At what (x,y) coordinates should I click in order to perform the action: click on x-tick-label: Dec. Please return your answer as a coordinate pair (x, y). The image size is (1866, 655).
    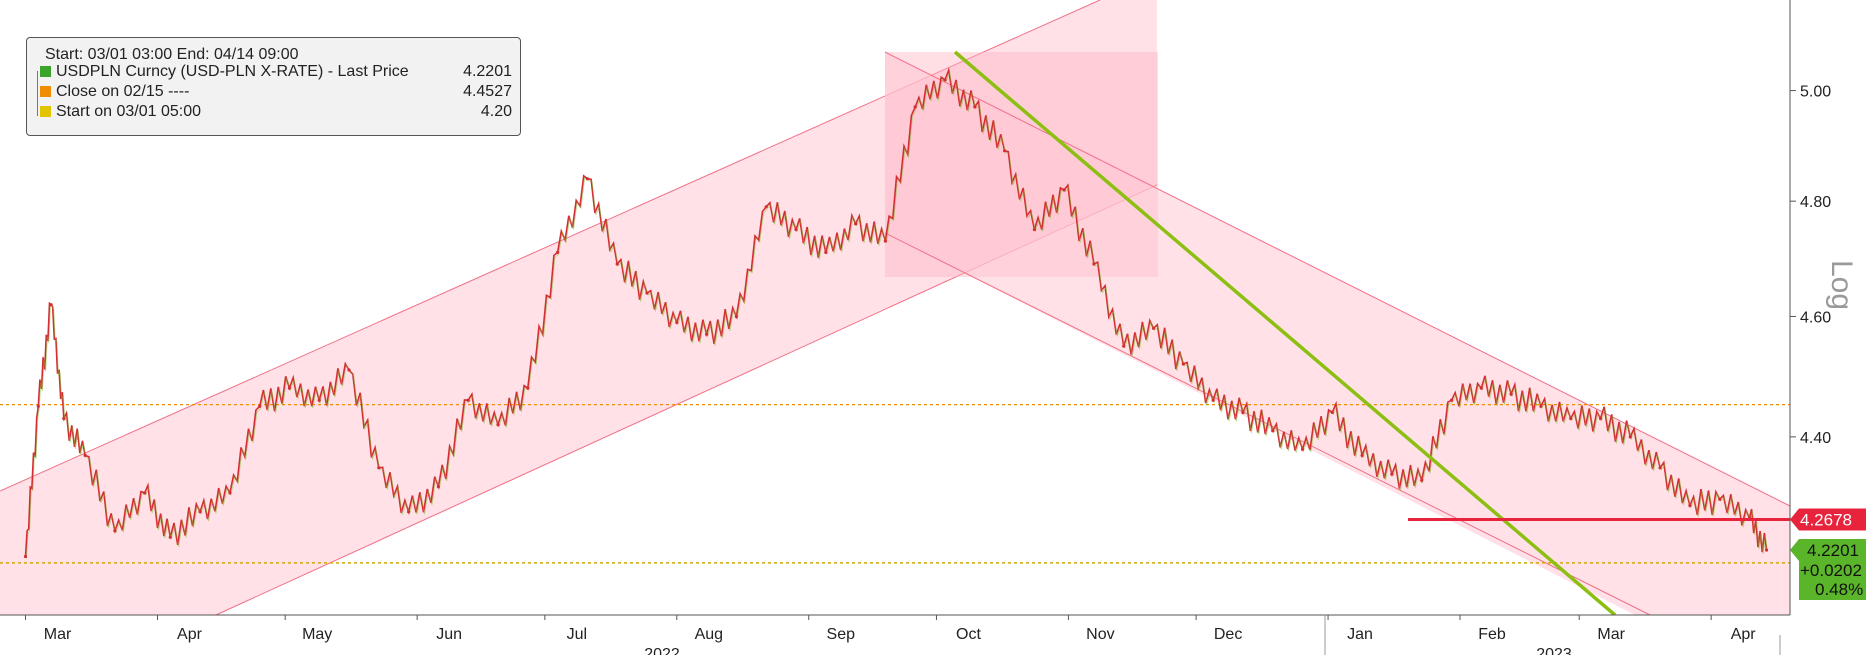
    Looking at the image, I should click on (1228, 634).